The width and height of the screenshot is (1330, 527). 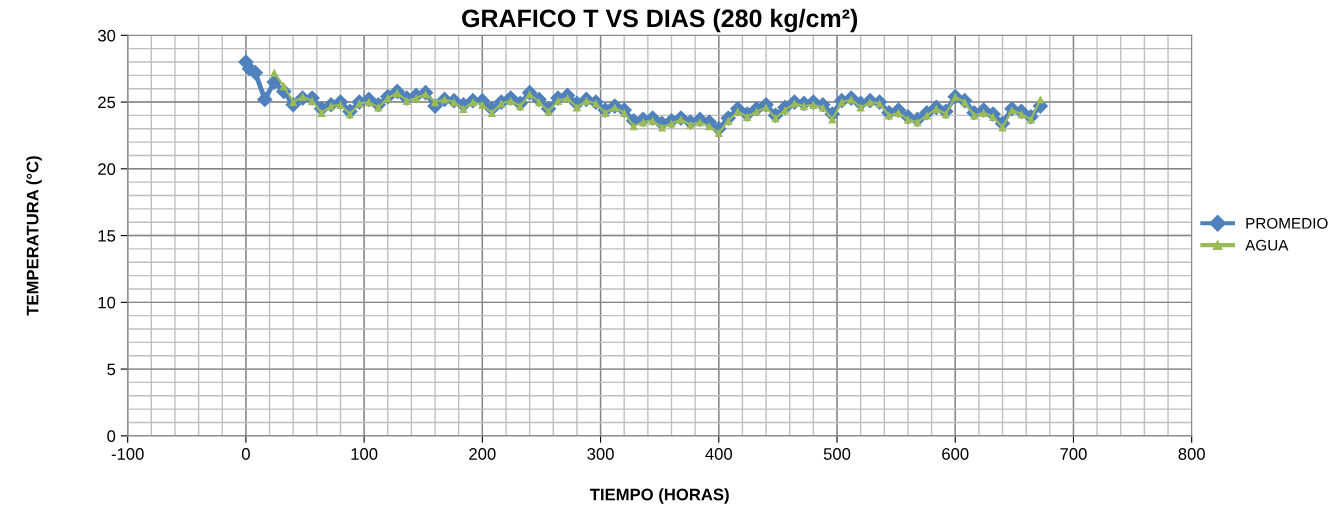 What do you see at coordinates (1267, 245) in the screenshot?
I see `legend-label: AGUA` at bounding box center [1267, 245].